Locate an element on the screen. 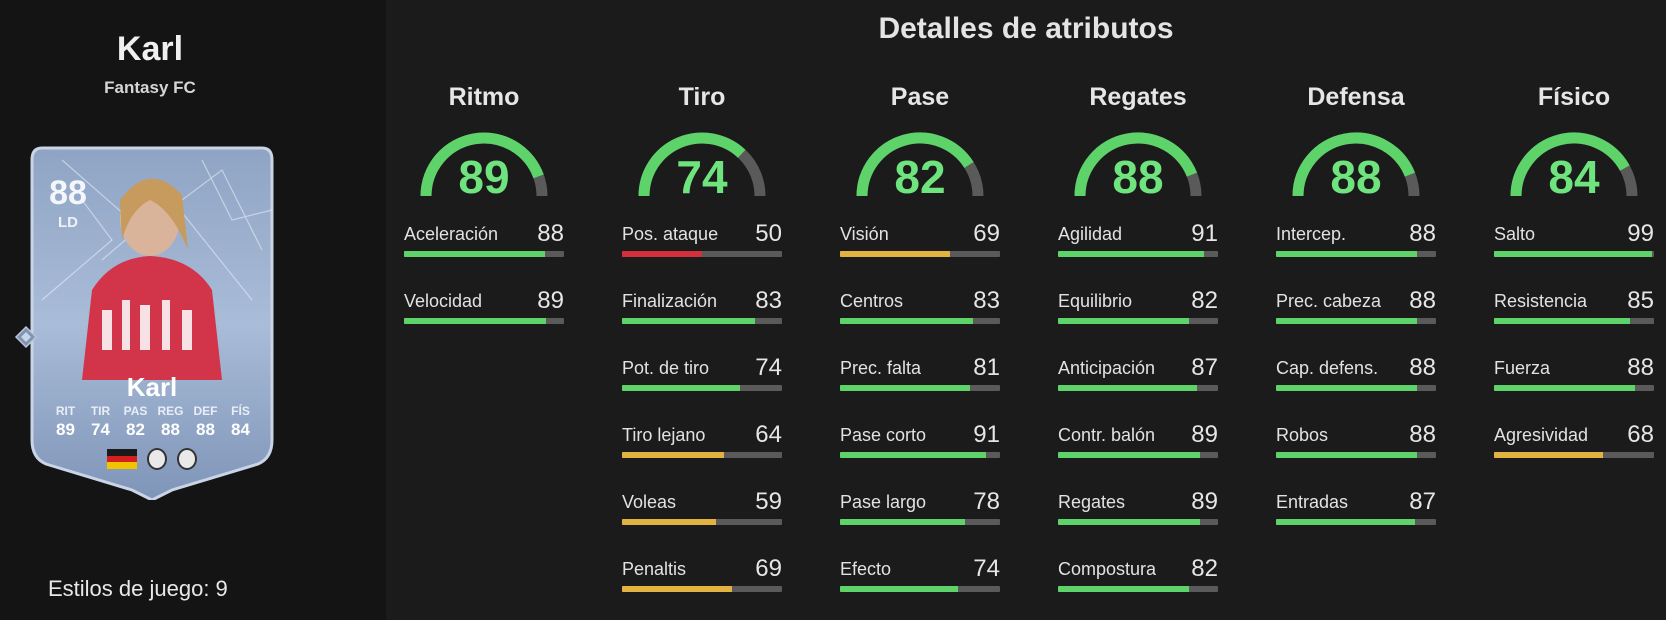 The height and width of the screenshot is (620, 1666). club-badge-icon is located at coordinates (187, 459).